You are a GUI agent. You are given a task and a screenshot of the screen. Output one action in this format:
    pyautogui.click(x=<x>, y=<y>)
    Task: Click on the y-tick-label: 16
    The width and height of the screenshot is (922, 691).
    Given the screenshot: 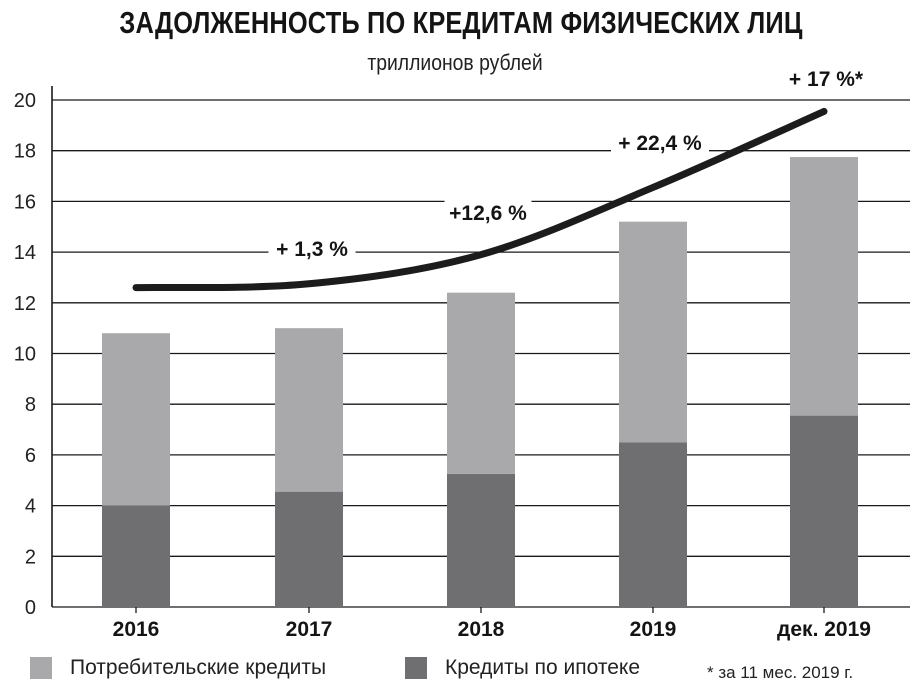 What is the action you would take?
    pyautogui.click(x=25, y=202)
    